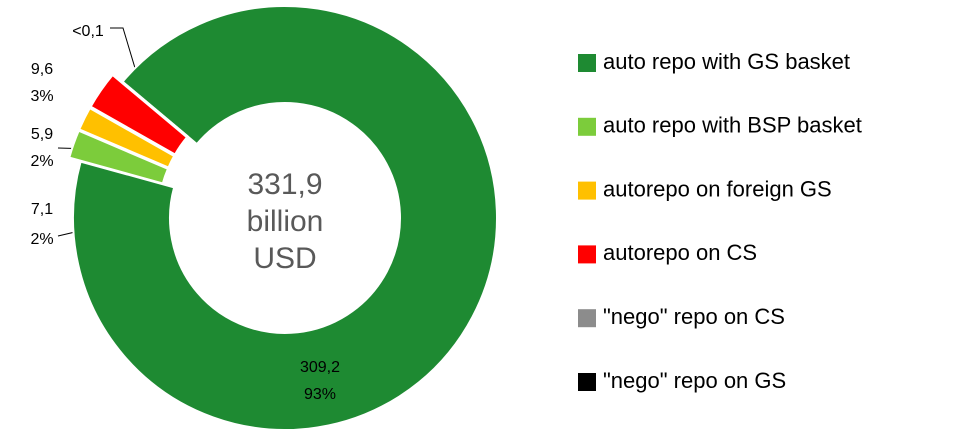  I want to click on data-label: 9,6, so click(42, 69).